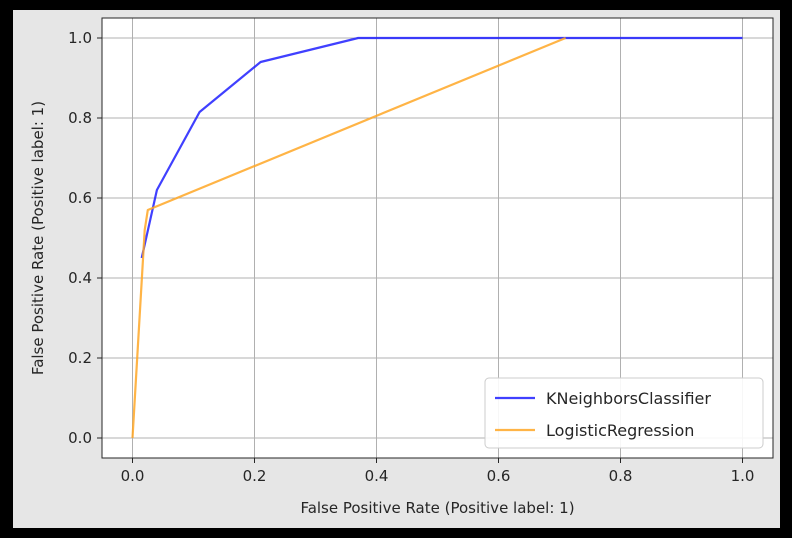 This screenshot has width=792, height=538. I want to click on x-tick-label: 0.4, so click(377, 476).